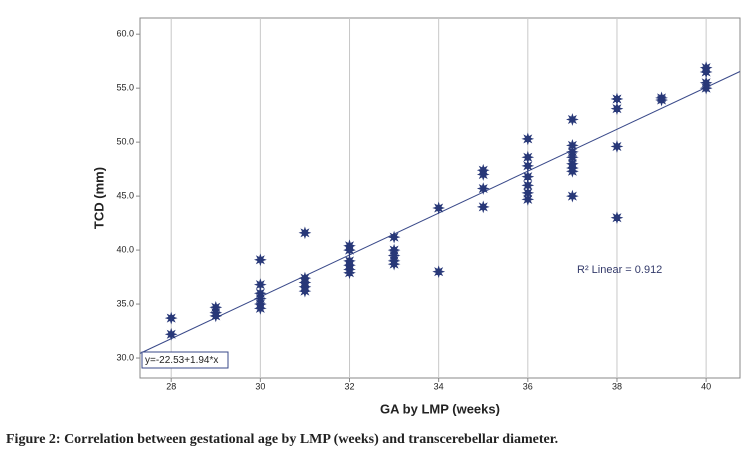 Image resolution: width=754 pixels, height=460 pixels. I want to click on equation-box, so click(185, 360).